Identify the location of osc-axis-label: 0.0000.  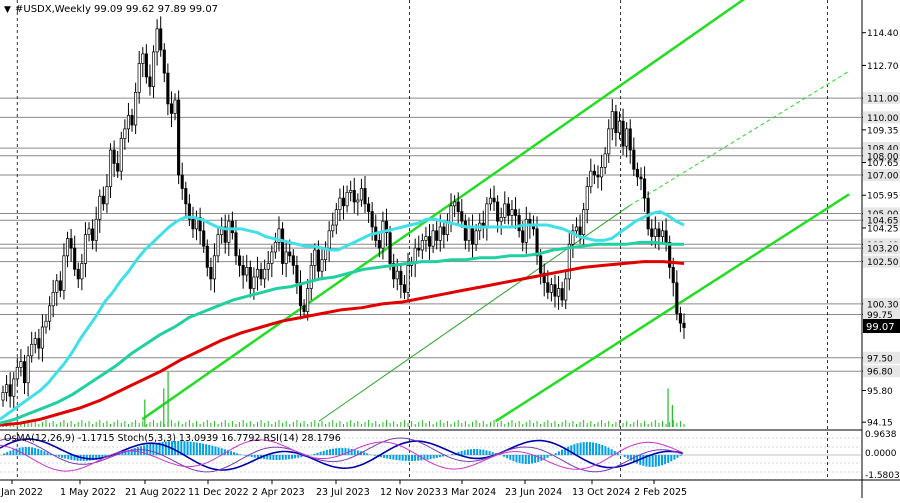
(881, 454).